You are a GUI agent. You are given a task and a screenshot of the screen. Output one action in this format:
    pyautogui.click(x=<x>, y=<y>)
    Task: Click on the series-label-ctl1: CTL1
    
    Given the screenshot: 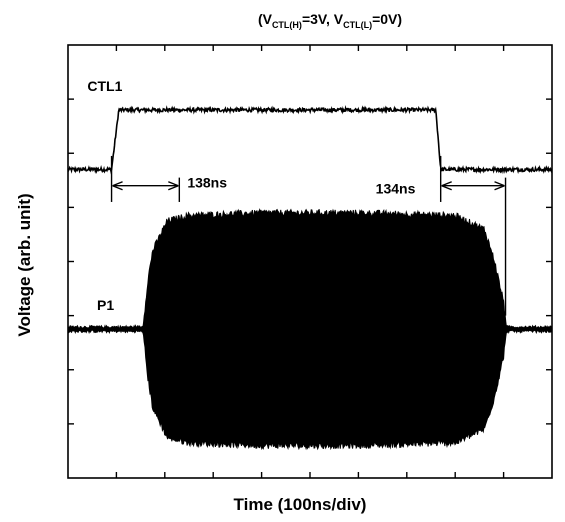 What is the action you would take?
    pyautogui.click(x=104, y=86)
    